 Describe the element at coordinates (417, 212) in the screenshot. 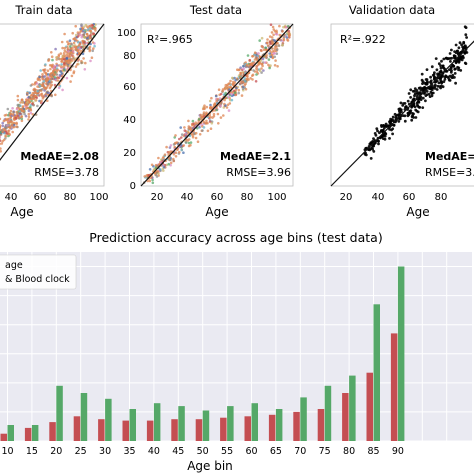

I see `validation-xlabel: Age` at that location.